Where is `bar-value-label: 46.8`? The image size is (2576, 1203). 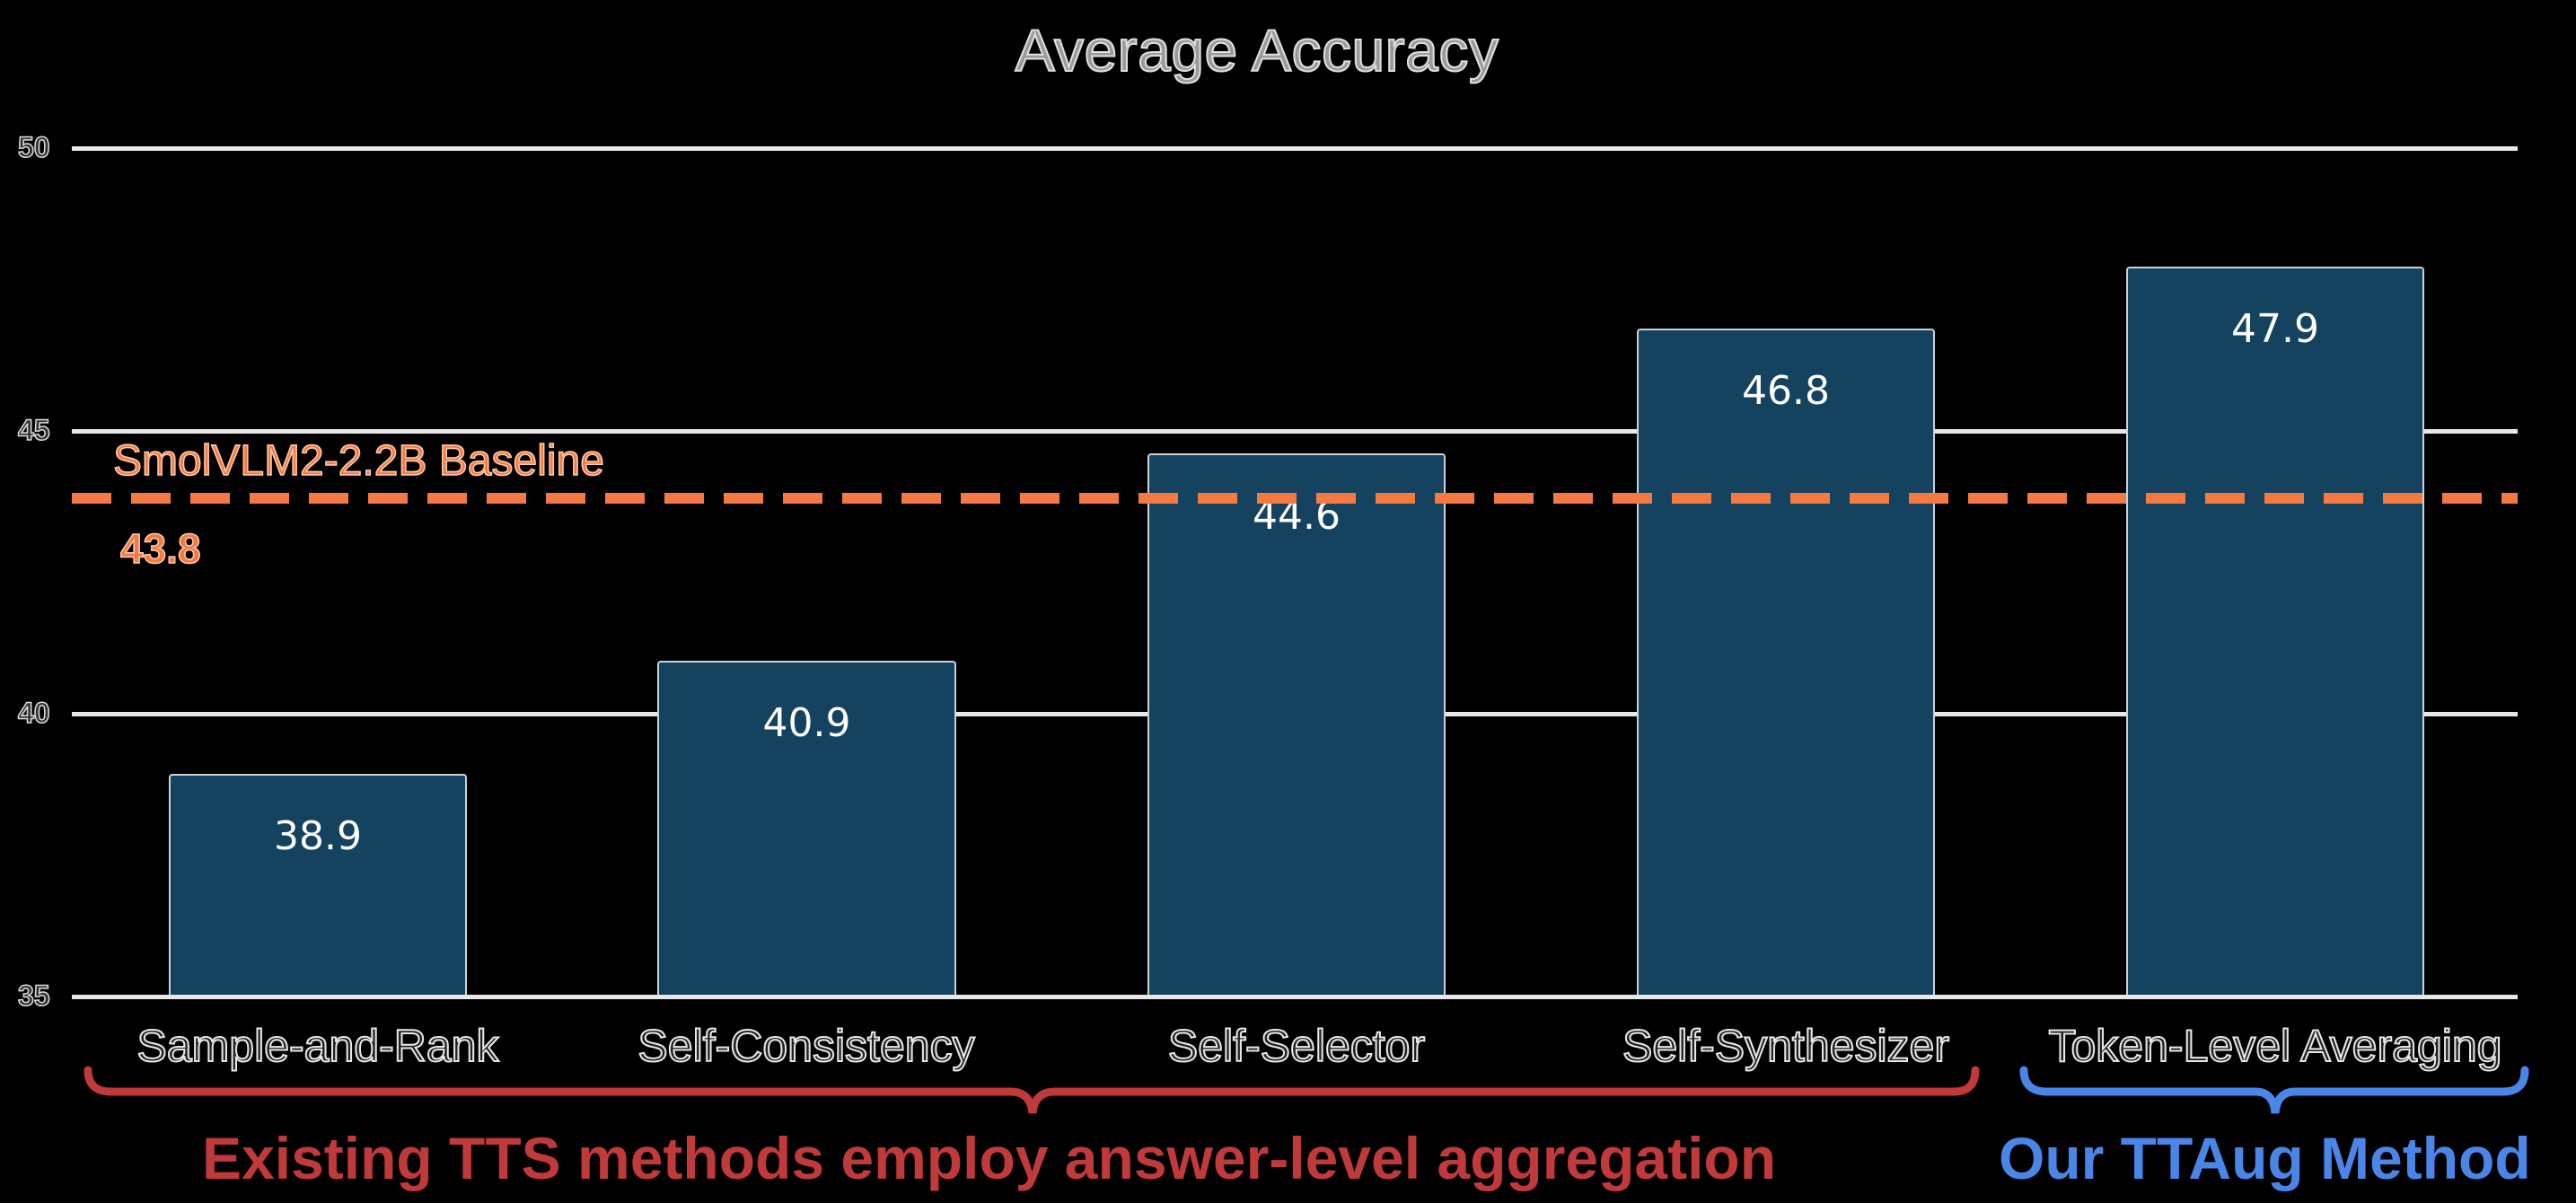
bar-value-label: 46.8 is located at coordinates (1786, 391).